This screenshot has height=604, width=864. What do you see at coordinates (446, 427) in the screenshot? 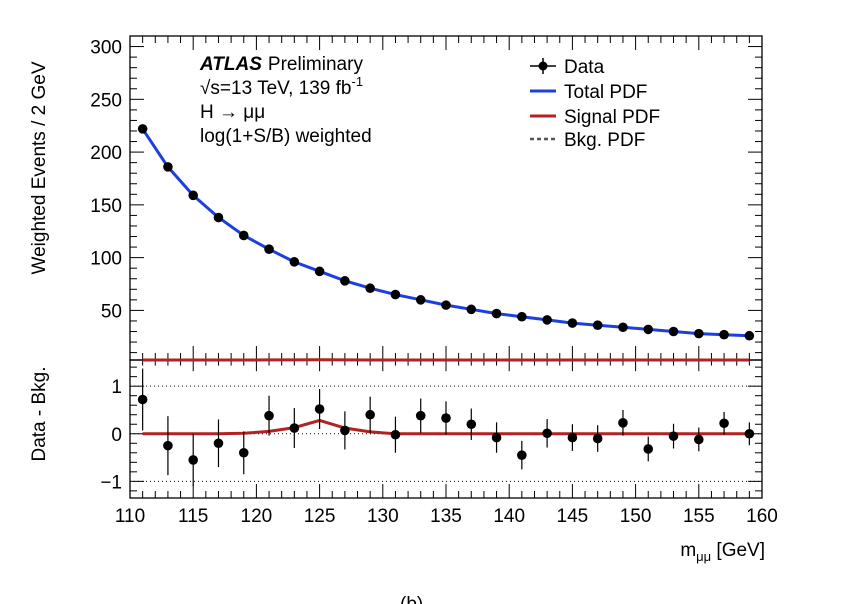
I see `ratio-plot-area` at bounding box center [446, 427].